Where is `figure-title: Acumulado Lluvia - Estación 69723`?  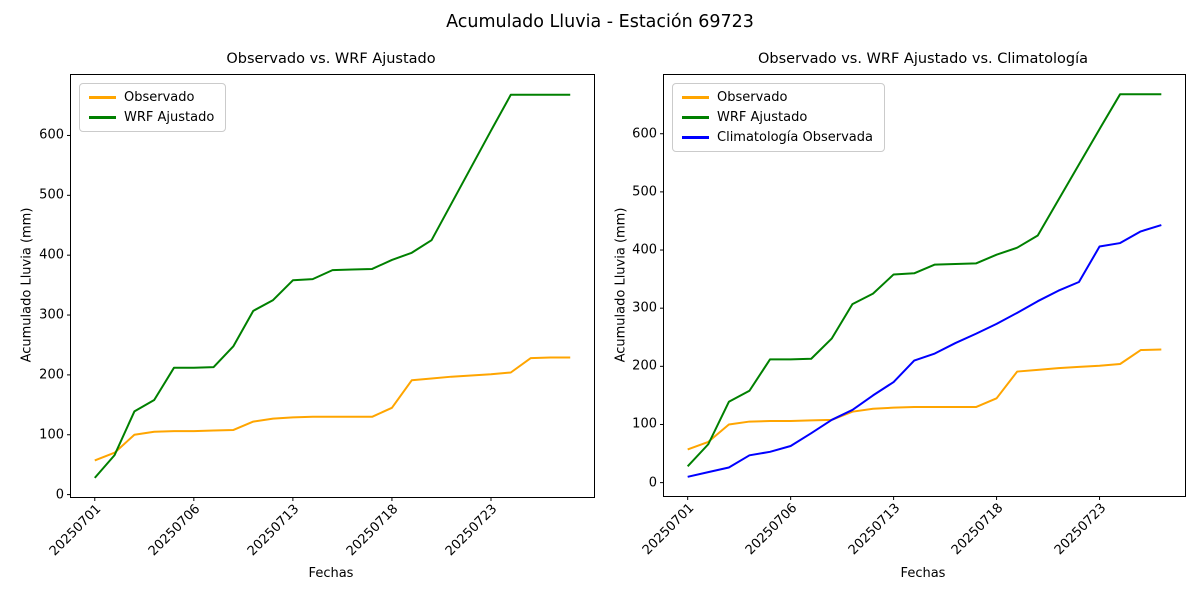 figure-title: Acumulado Lluvia - Estación 69723 is located at coordinates (600, 22).